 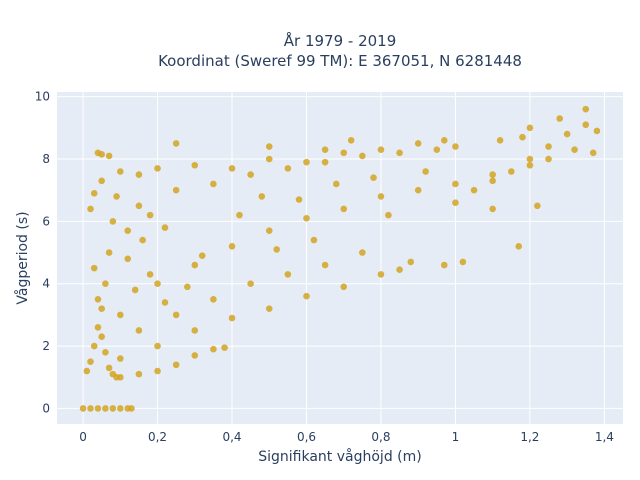 What do you see at coordinates (42, 253) in the screenshot?
I see `y-tick-labels: 0 2 4 6 8 10` at bounding box center [42, 253].